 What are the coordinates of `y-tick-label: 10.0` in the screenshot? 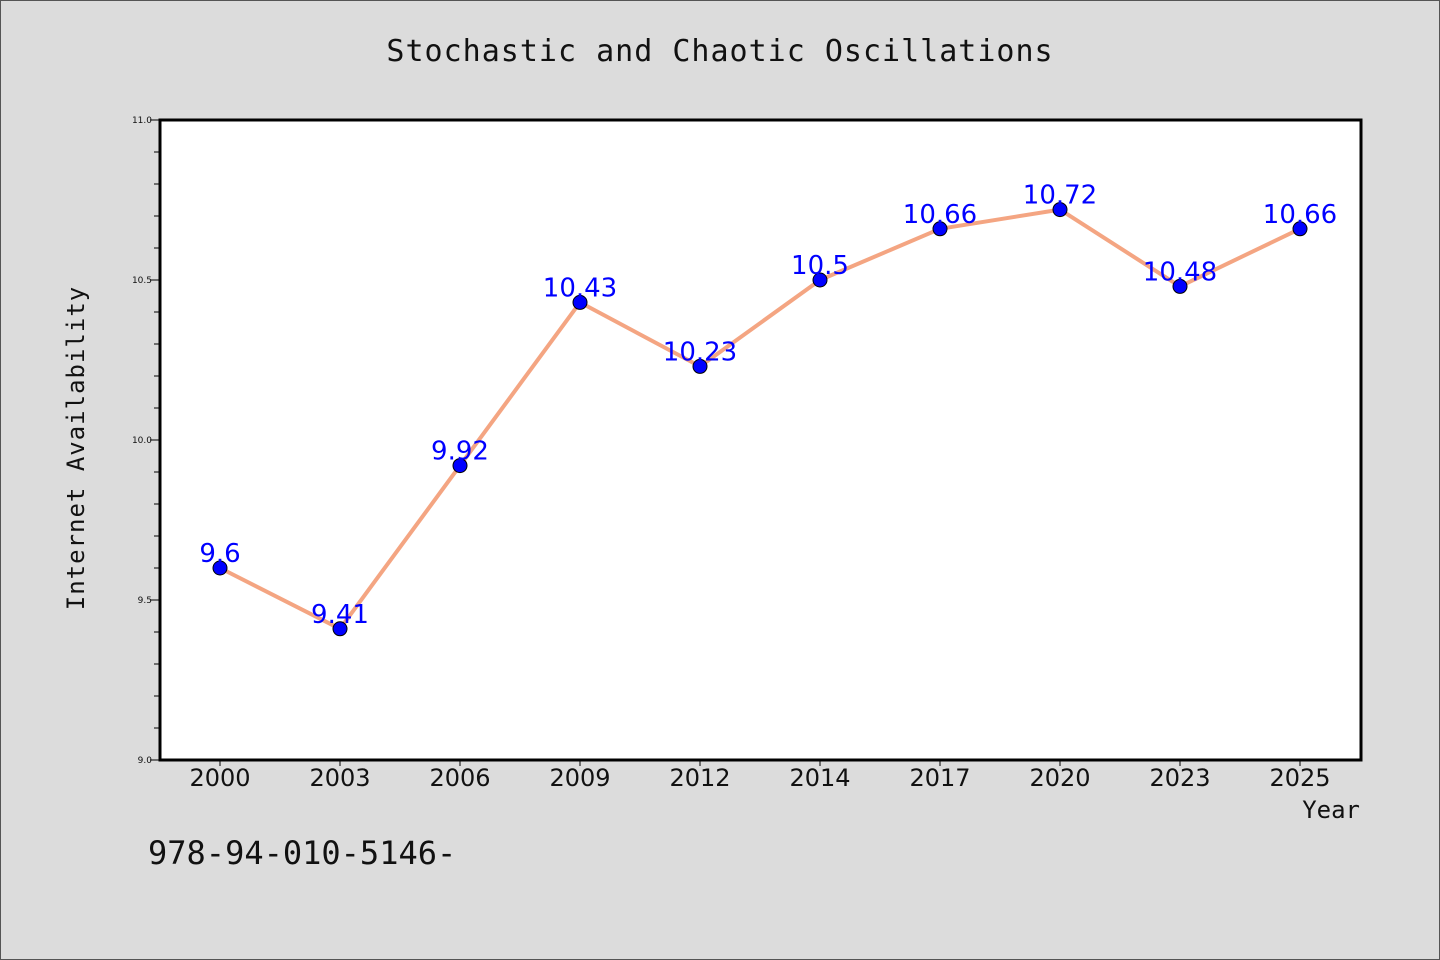 It's located at (142, 441).